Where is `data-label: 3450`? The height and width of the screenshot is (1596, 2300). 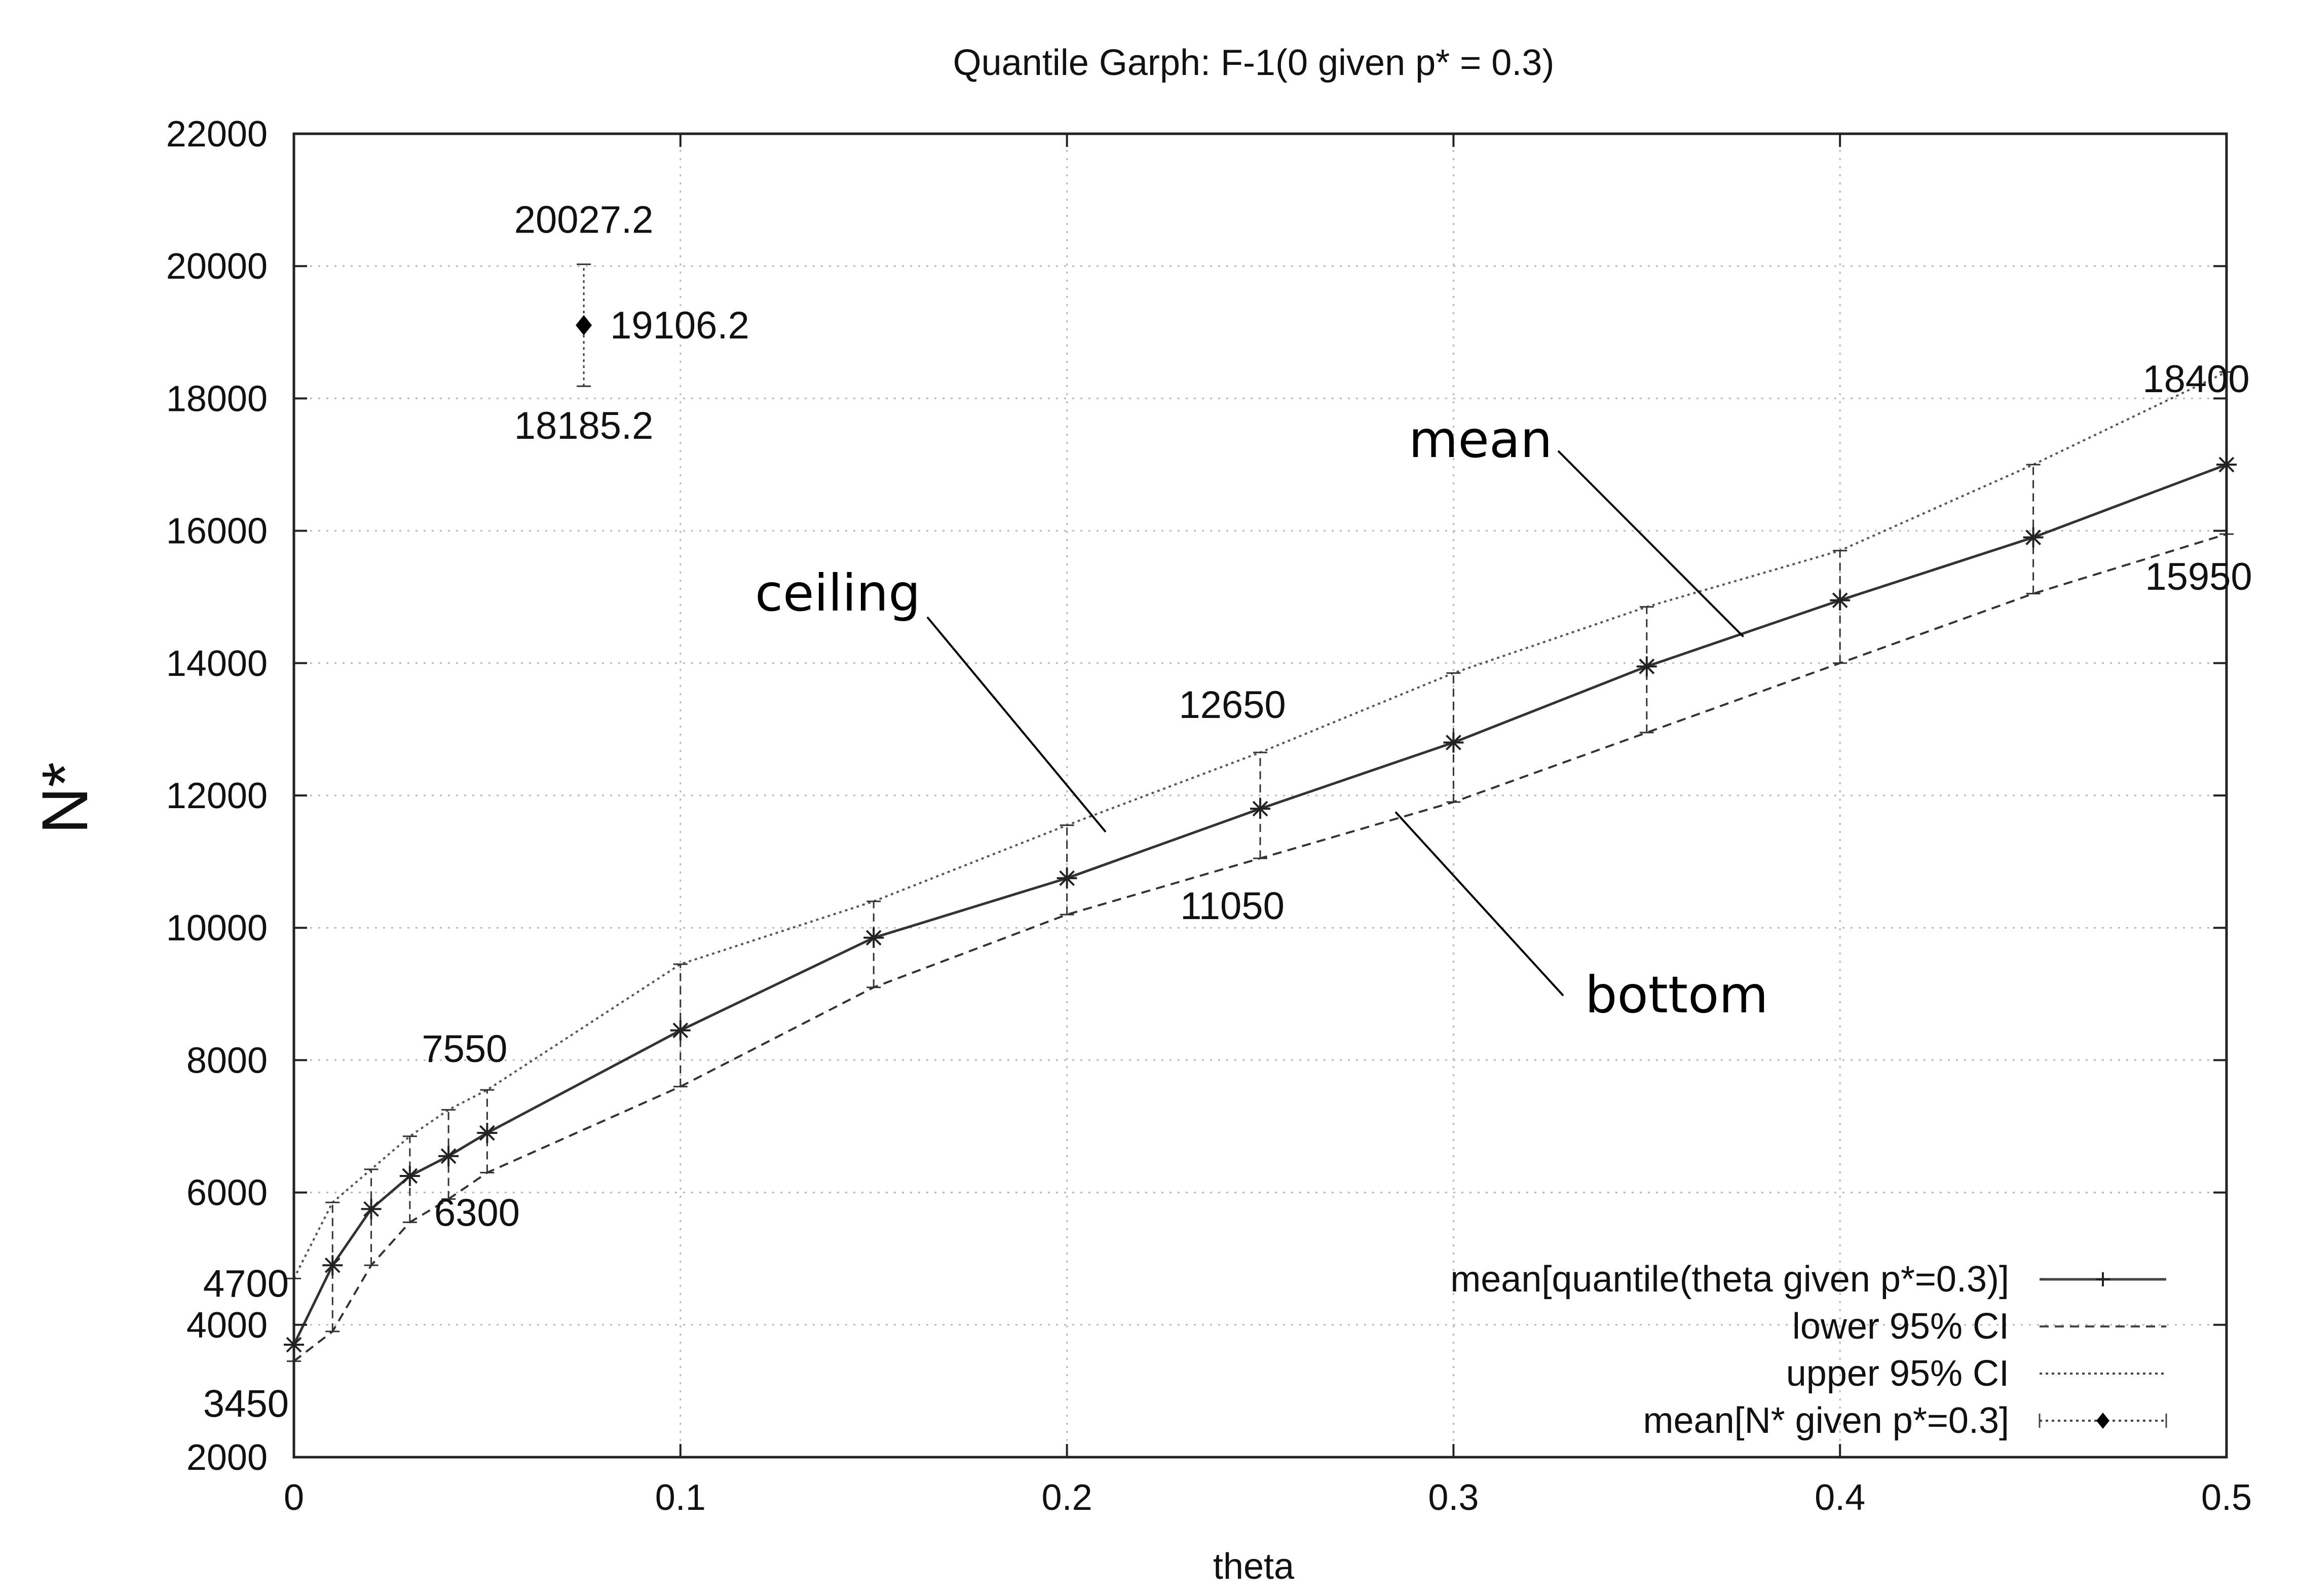
data-label: 3450 is located at coordinates (246, 1404).